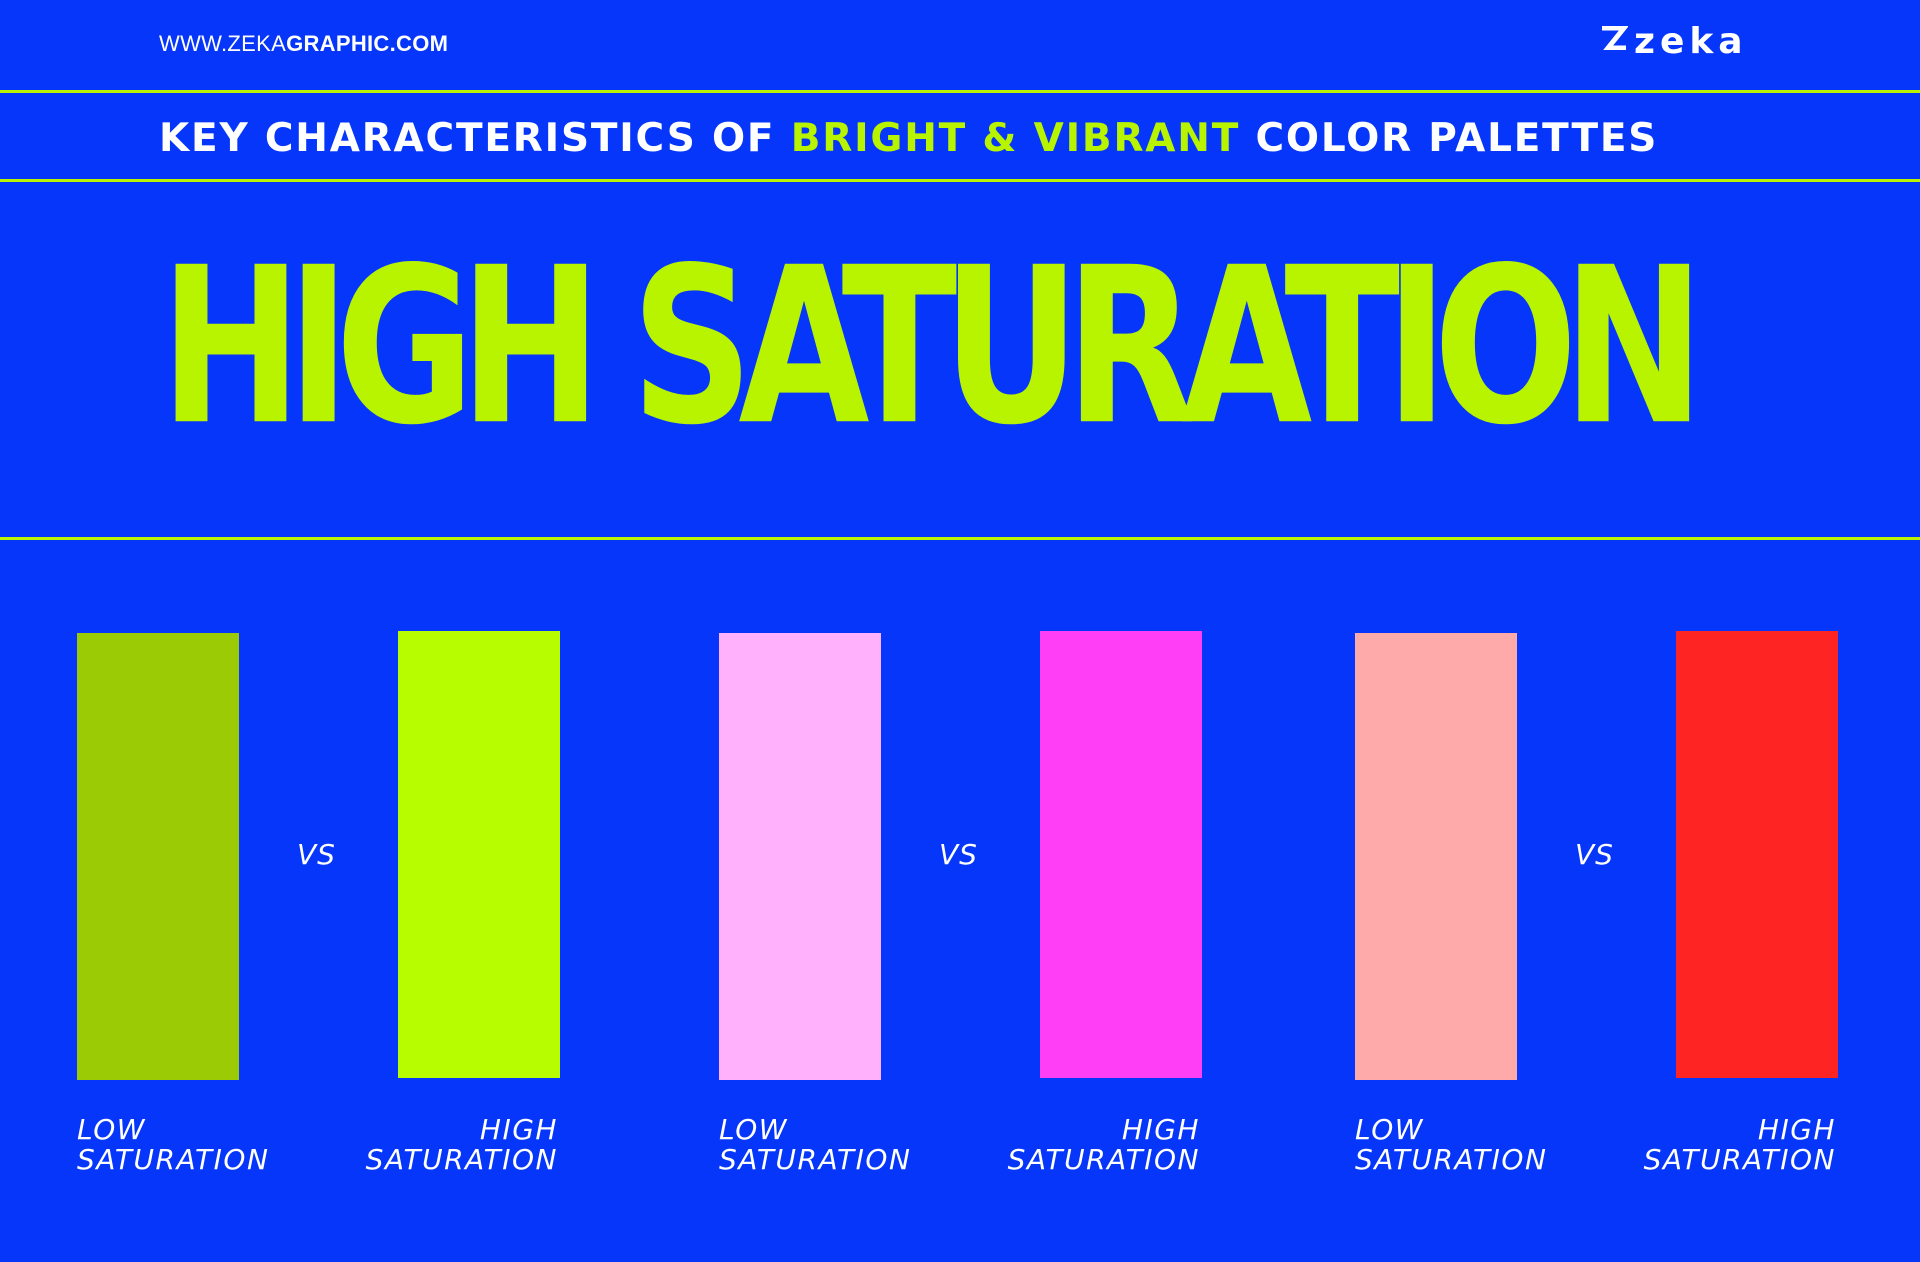  I want to click on swatch-low-saturation-green, so click(158, 856).